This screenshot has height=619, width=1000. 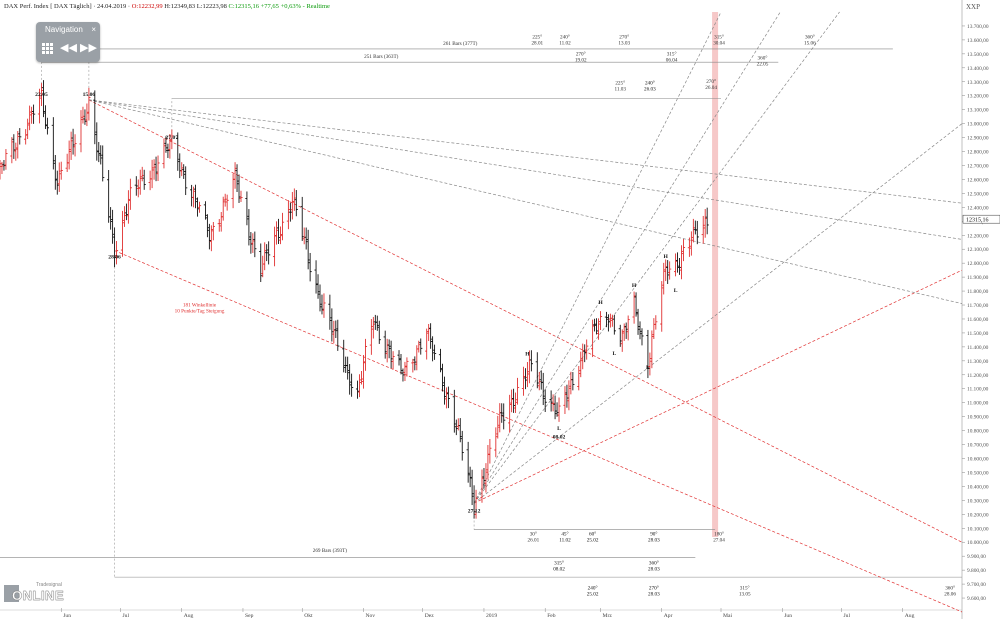 I want to click on logo-box, so click(x=11, y=593).